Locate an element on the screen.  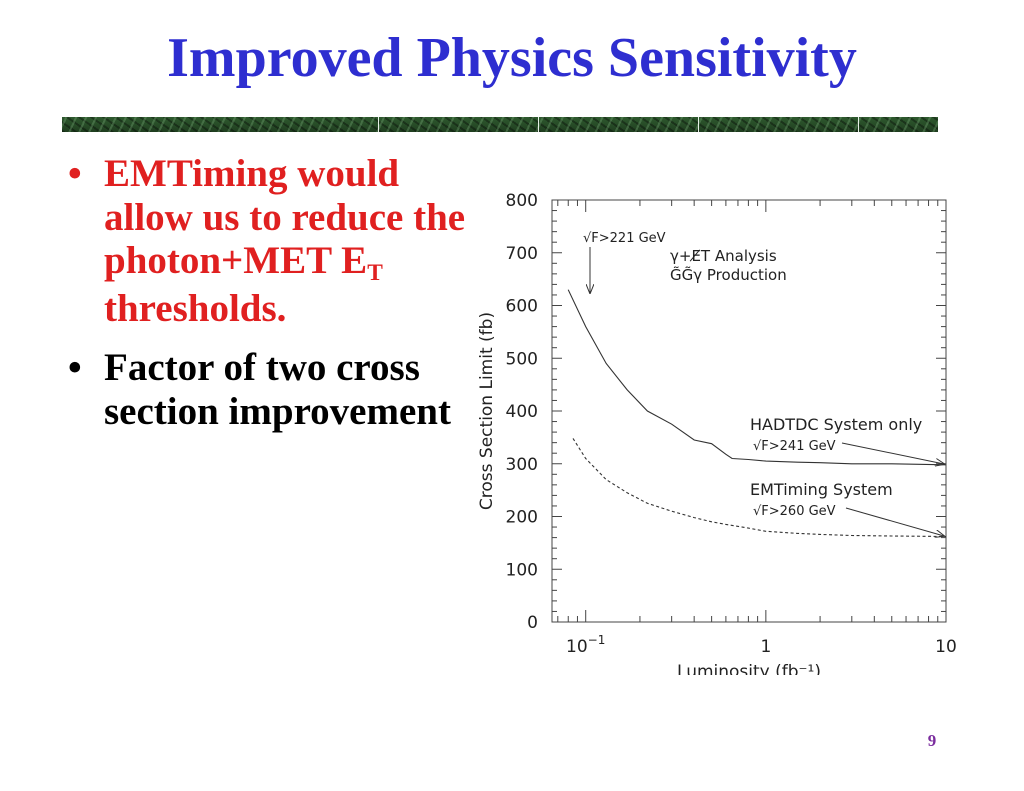
x-tick-label: 1 is located at coordinates (765, 647).